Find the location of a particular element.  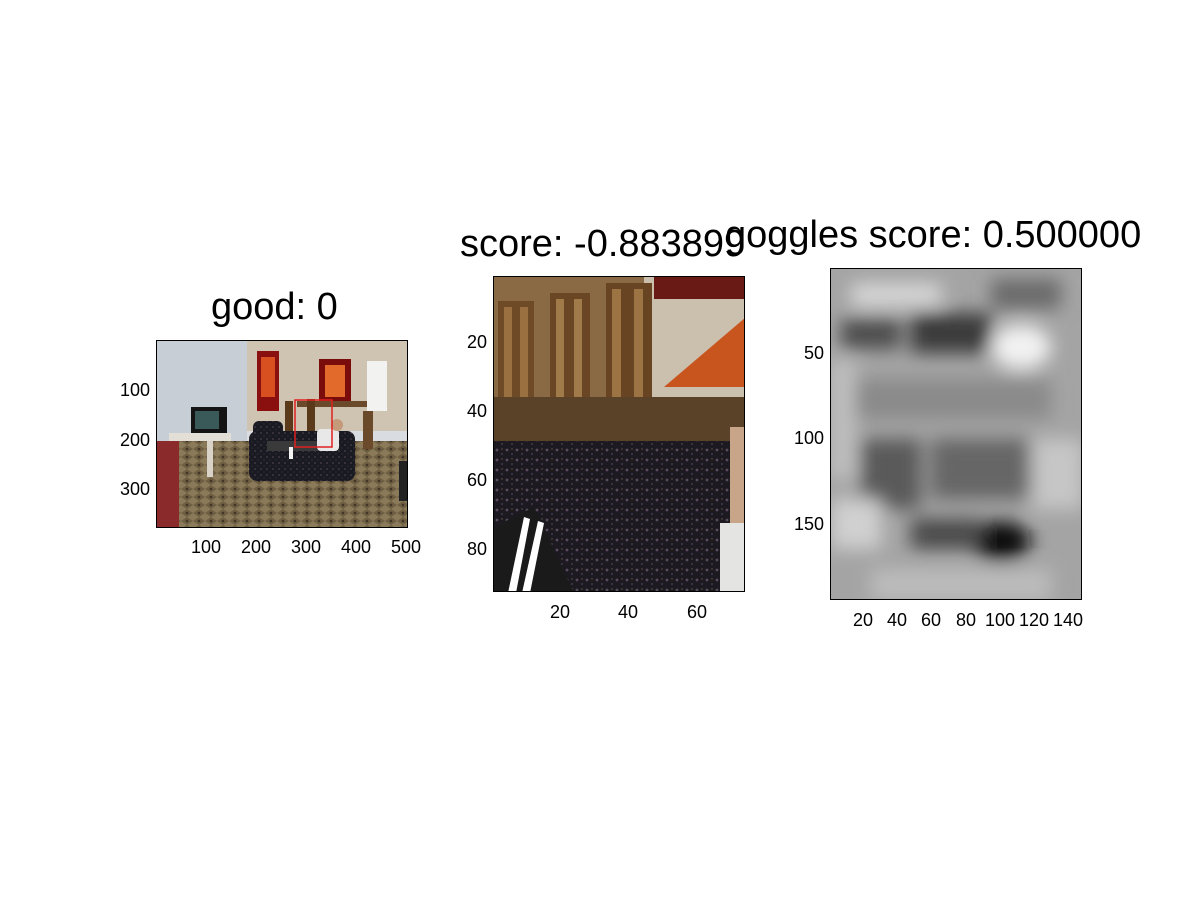

response-map is located at coordinates (956, 434).